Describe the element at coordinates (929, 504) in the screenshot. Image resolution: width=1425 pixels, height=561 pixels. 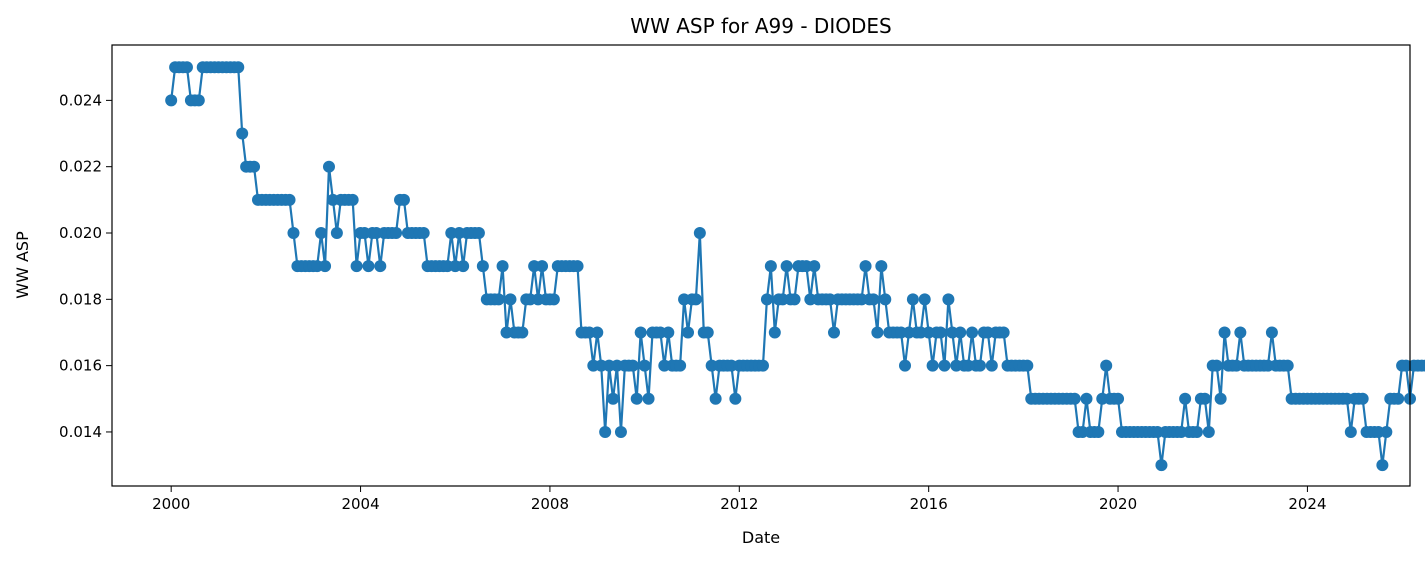
I see `x-tick-label: 2016` at that location.